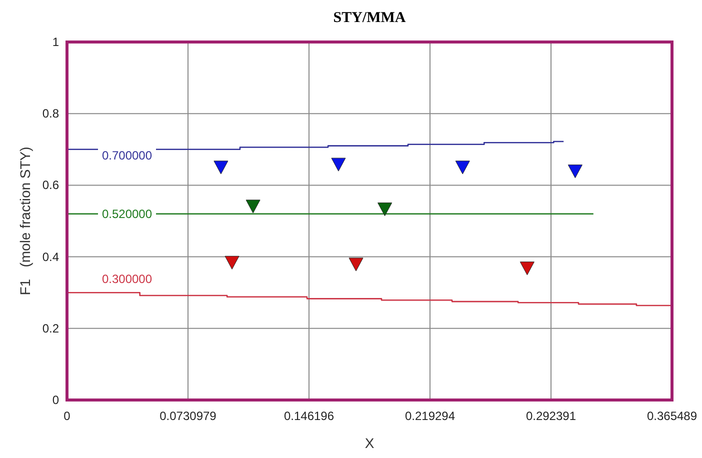 The width and height of the screenshot is (702, 458). Describe the element at coordinates (309, 416) in the screenshot. I see `x-tick-label: 0.146196` at that location.